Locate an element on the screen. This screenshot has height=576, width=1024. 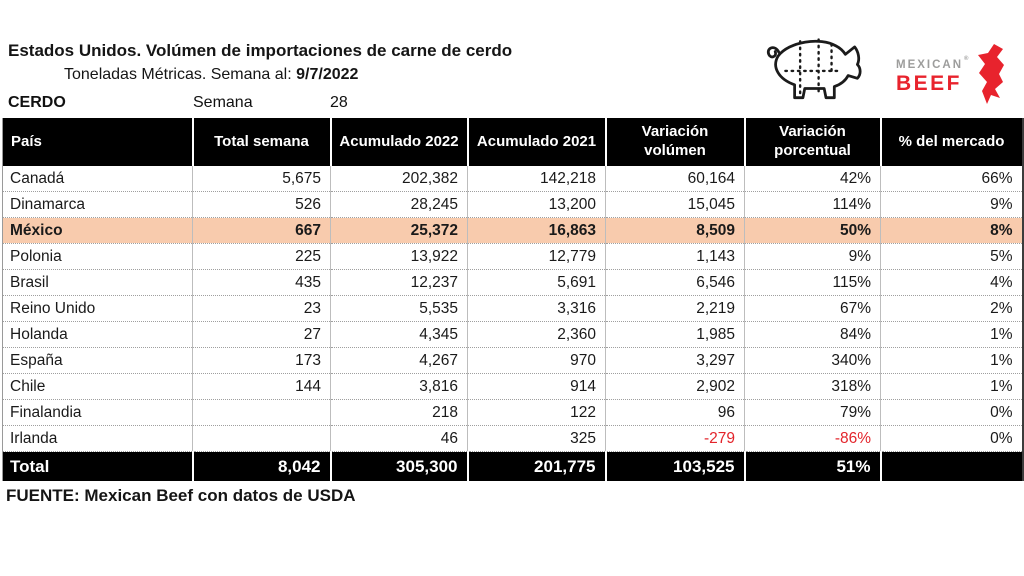
table-row: Brasil 435 12,237 5,691 6,546 115% 4% is located at coordinates (512, 282).